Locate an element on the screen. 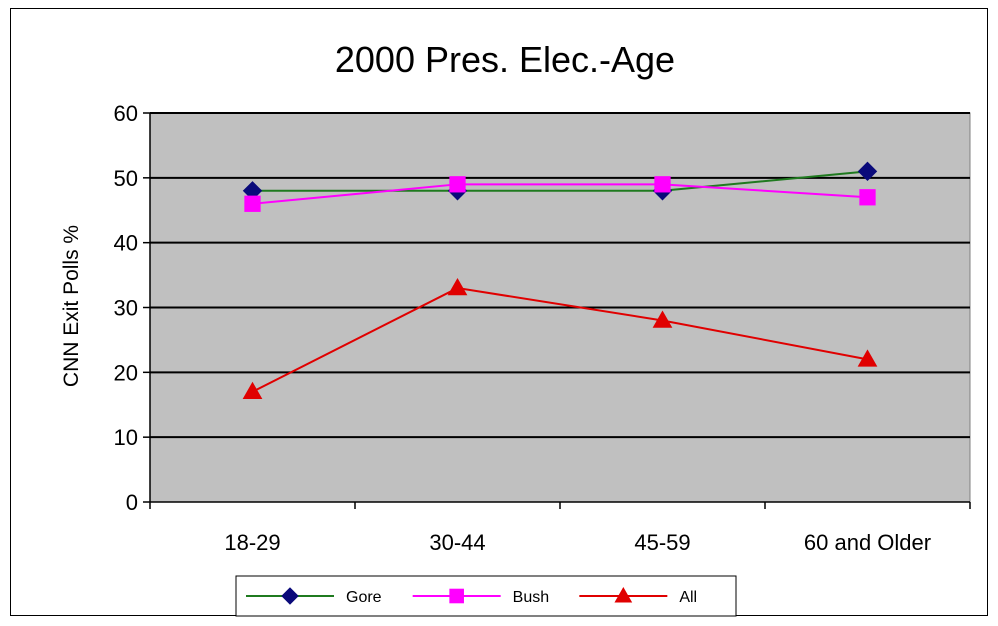 This screenshot has height=626, width=998. x-tick-label: 30-44 is located at coordinates (457, 542).